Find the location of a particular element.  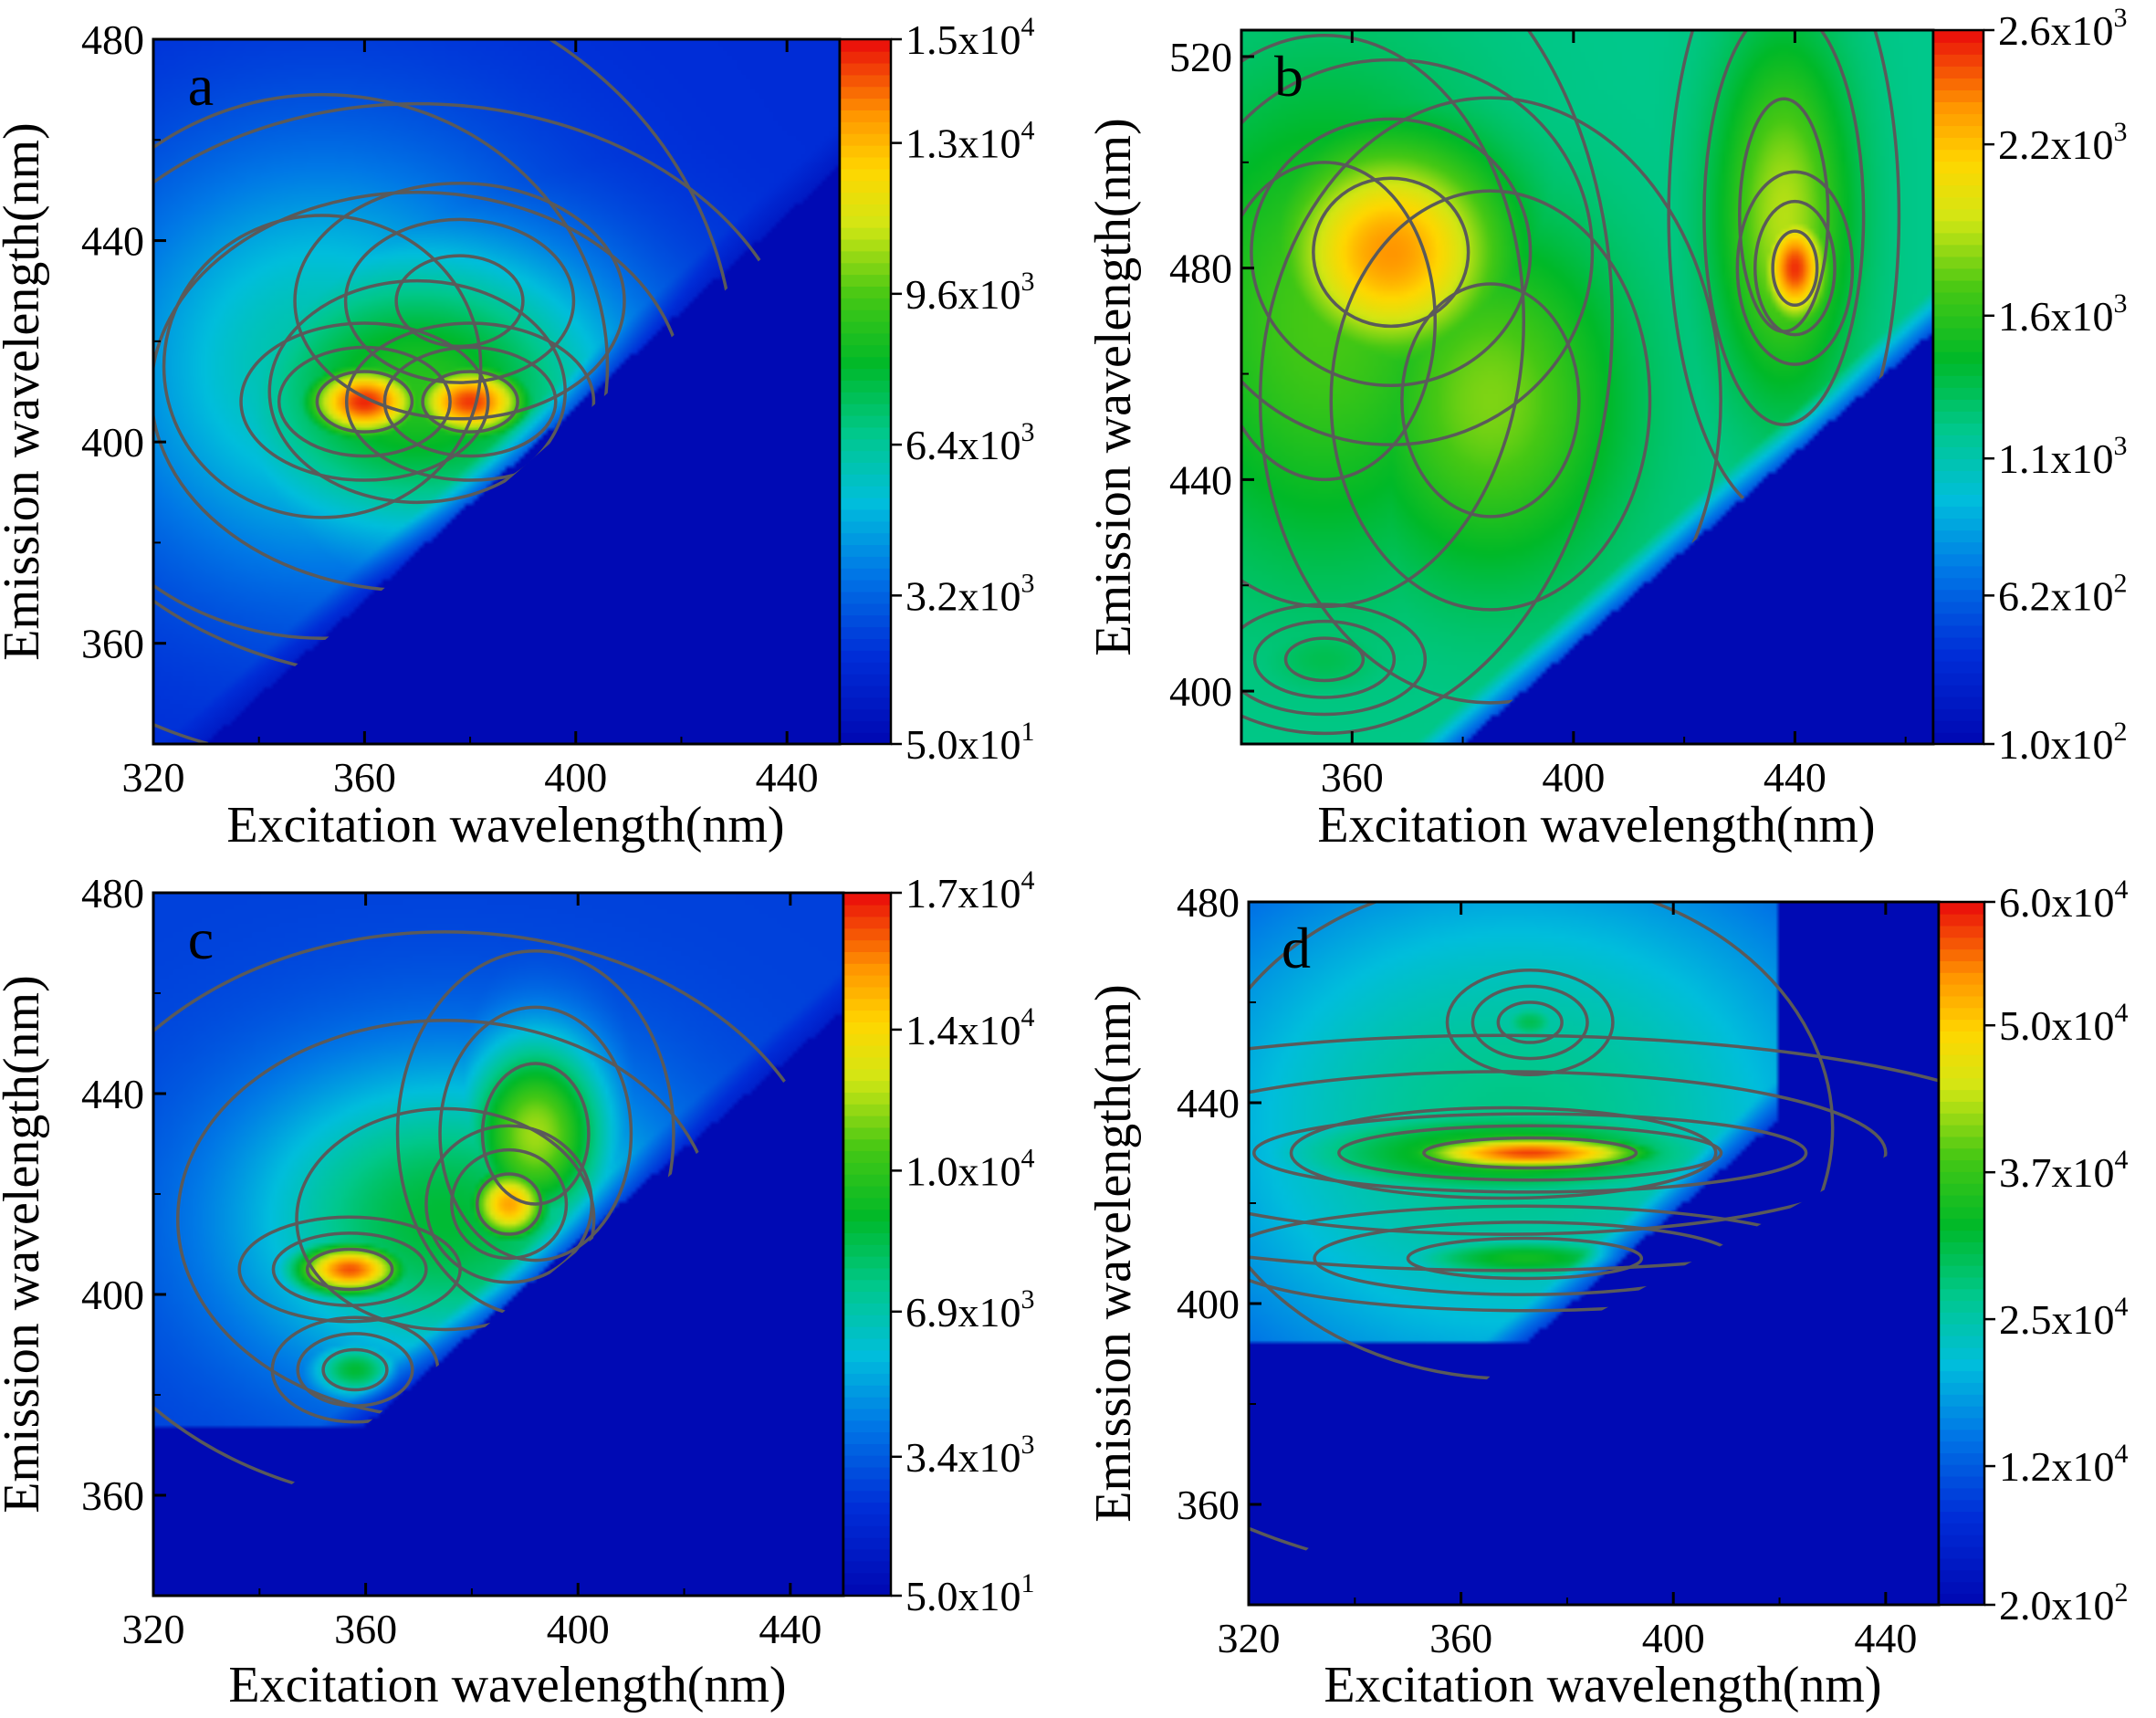

colorbar-label: 2.6x10³ is located at coordinates (2063, 29).